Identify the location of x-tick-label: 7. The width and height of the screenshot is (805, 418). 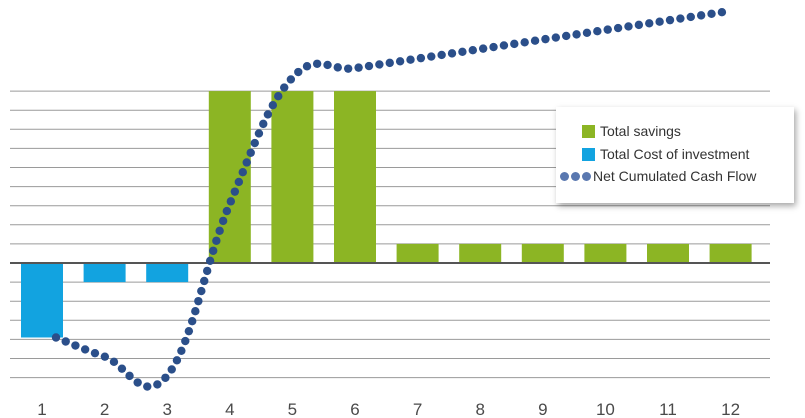
(417, 409).